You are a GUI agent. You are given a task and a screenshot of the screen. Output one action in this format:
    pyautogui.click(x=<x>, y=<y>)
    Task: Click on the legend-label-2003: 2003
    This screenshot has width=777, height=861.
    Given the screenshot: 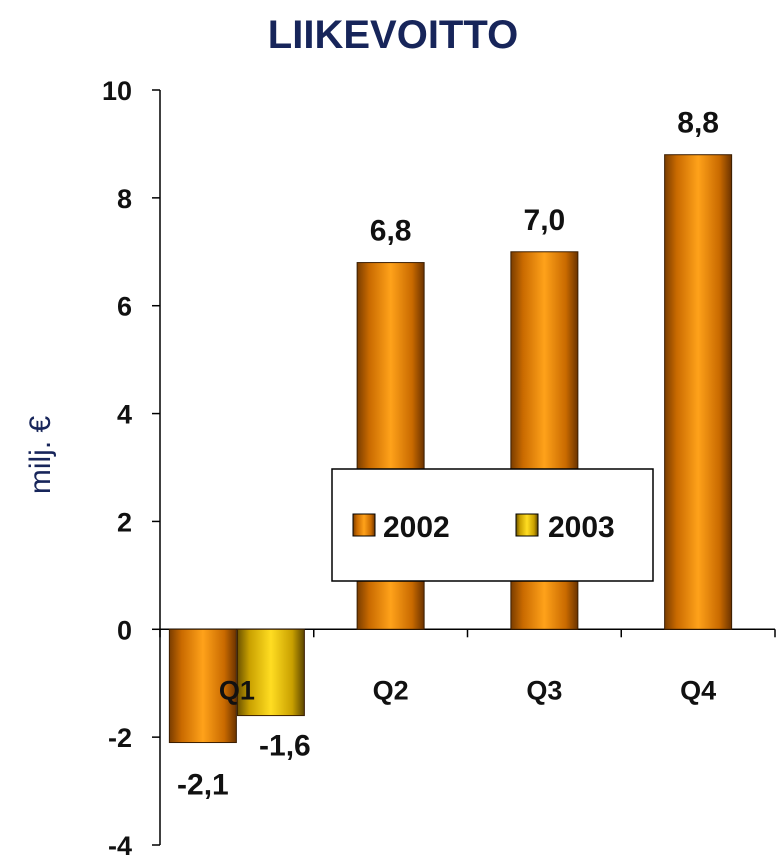 What is the action you would take?
    pyautogui.click(x=581, y=527)
    